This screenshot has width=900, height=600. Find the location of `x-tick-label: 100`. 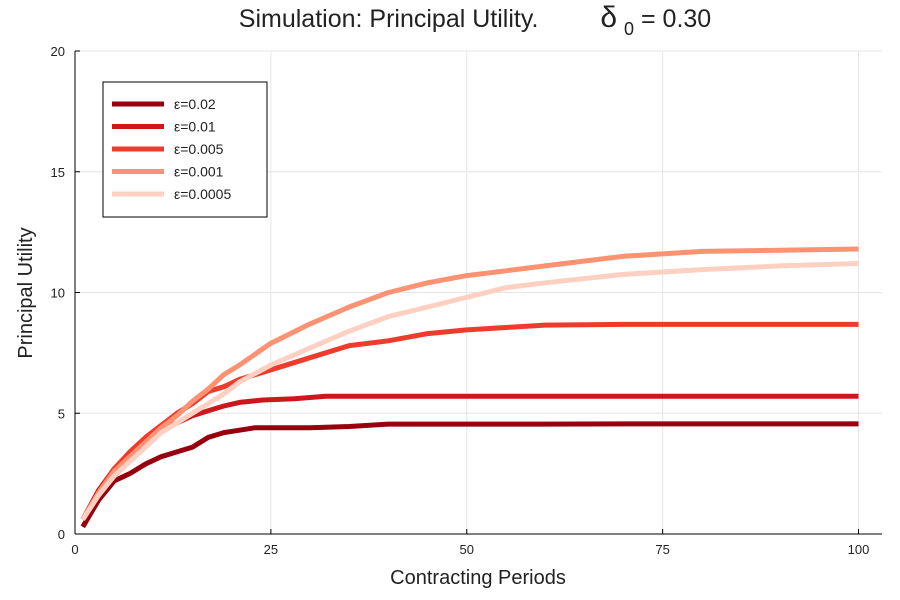

x-tick-label: 100 is located at coordinates (859, 549).